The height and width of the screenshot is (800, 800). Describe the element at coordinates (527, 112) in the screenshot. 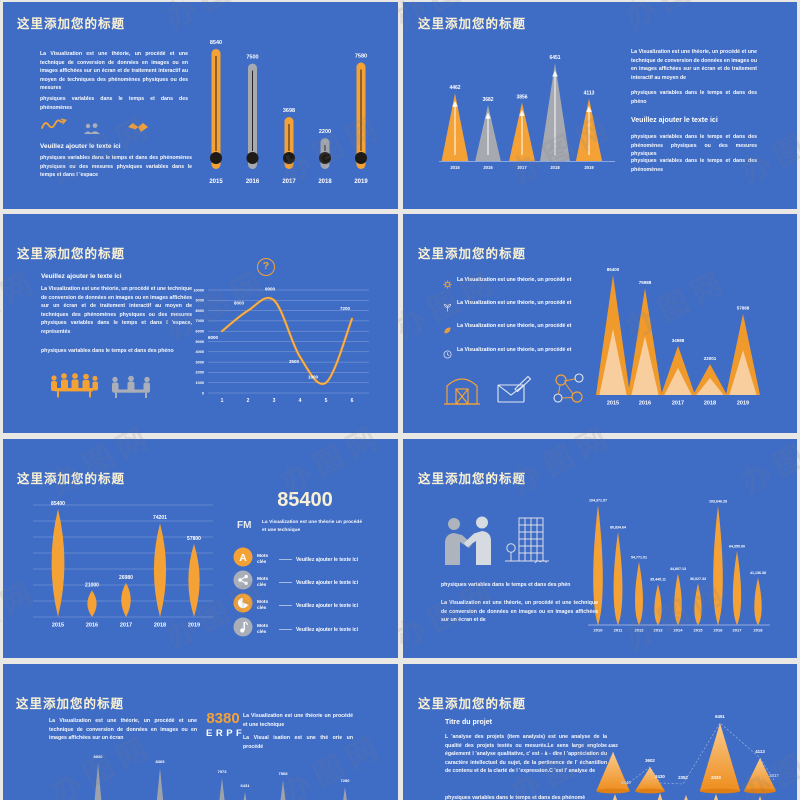

I see `triangle-arrow-chart: 4462 2015 3682 2016 3856 2017 6451 2018 4113 2019` at that location.